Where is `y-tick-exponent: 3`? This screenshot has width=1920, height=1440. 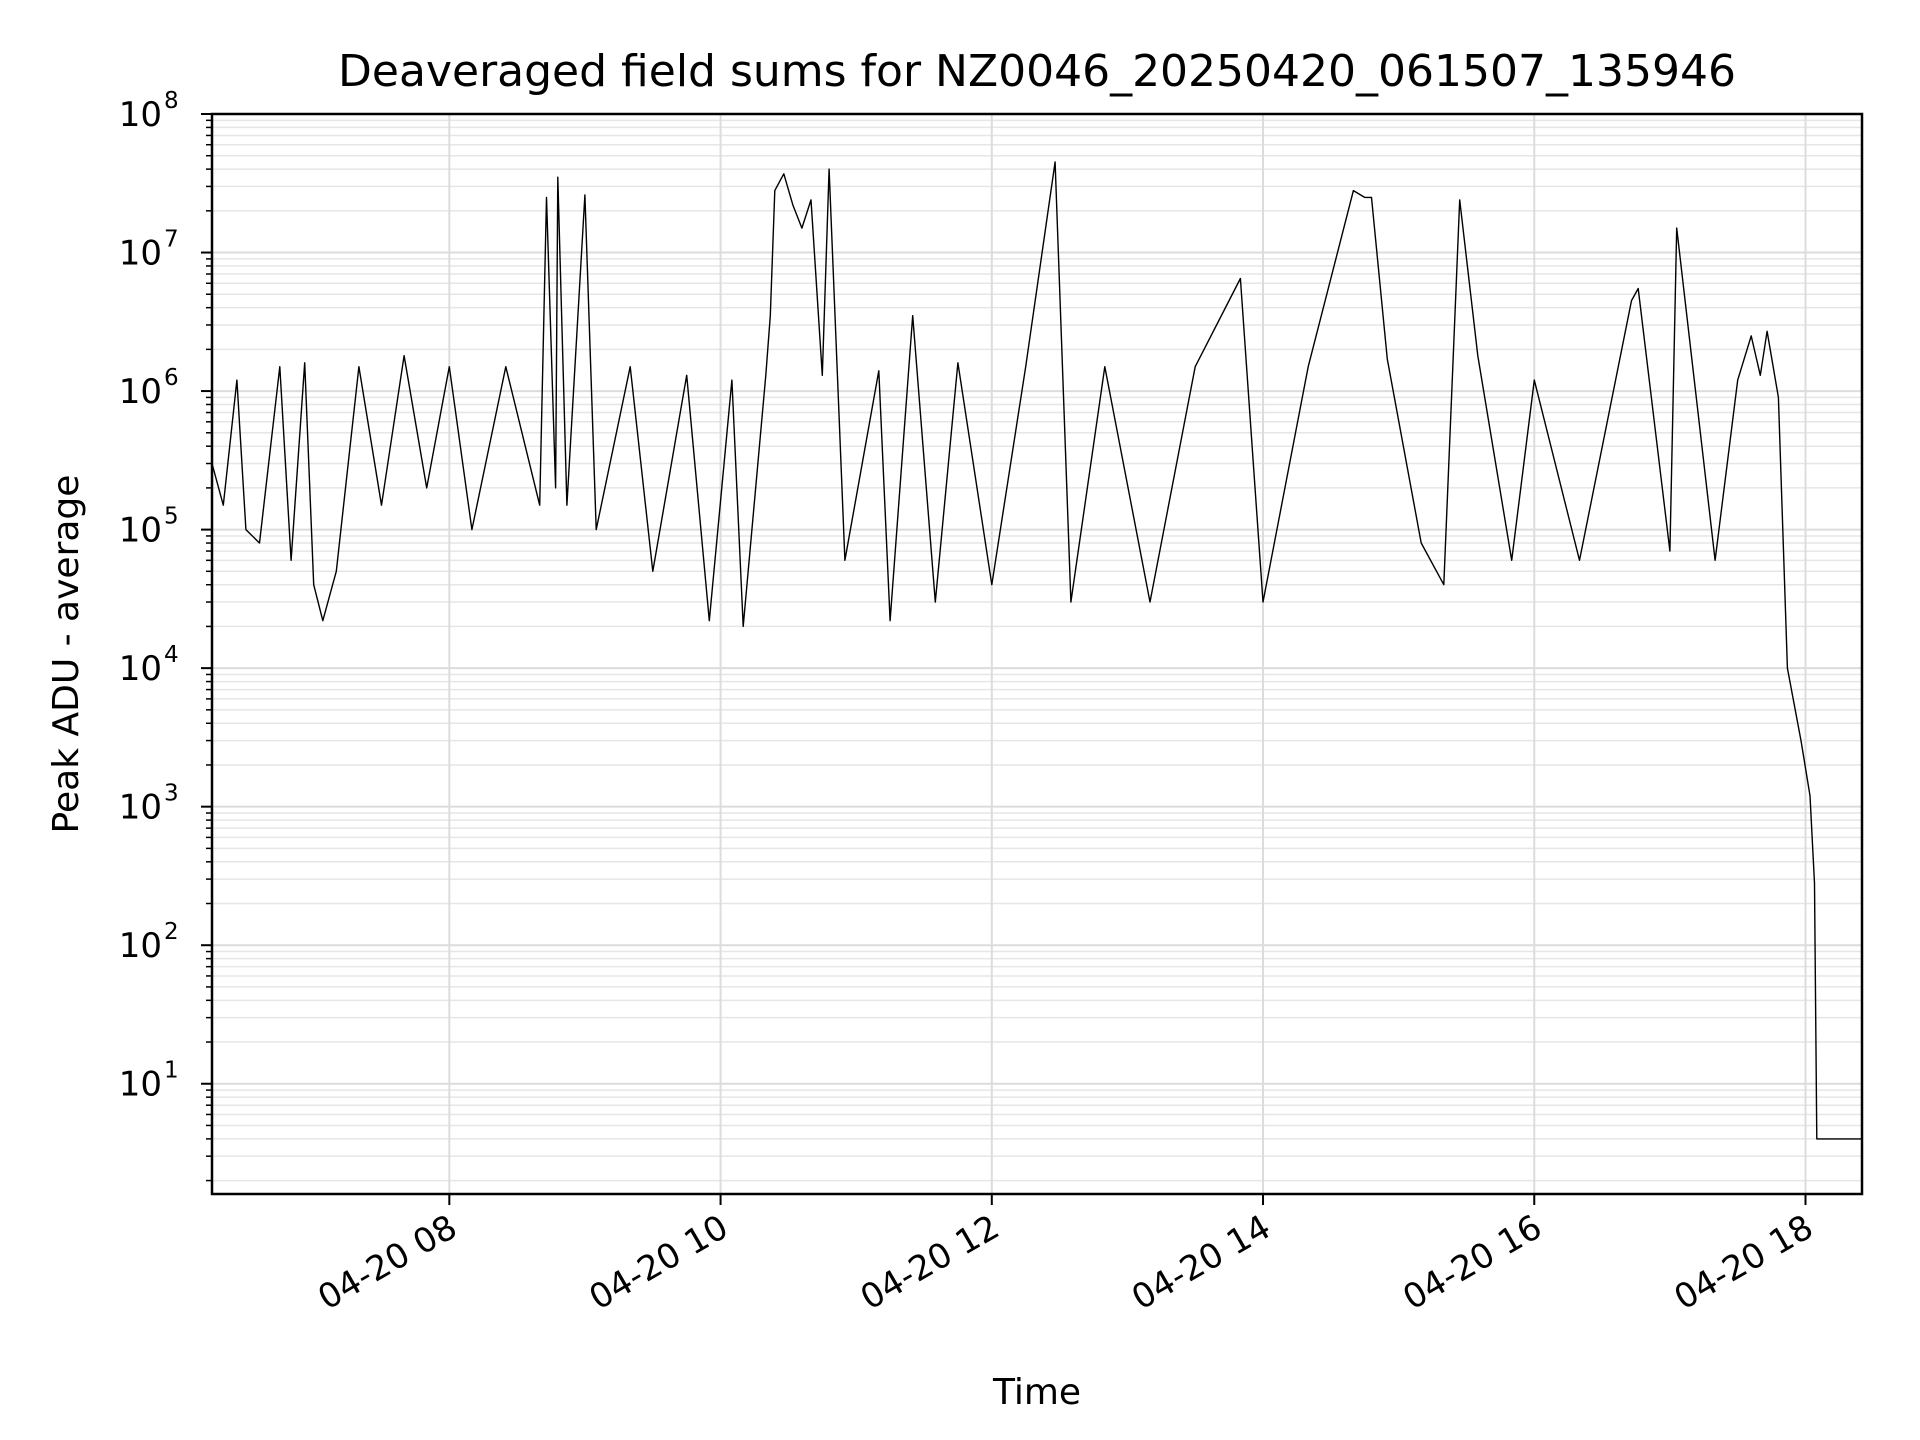
y-tick-exponent: 3 is located at coordinates (171, 794).